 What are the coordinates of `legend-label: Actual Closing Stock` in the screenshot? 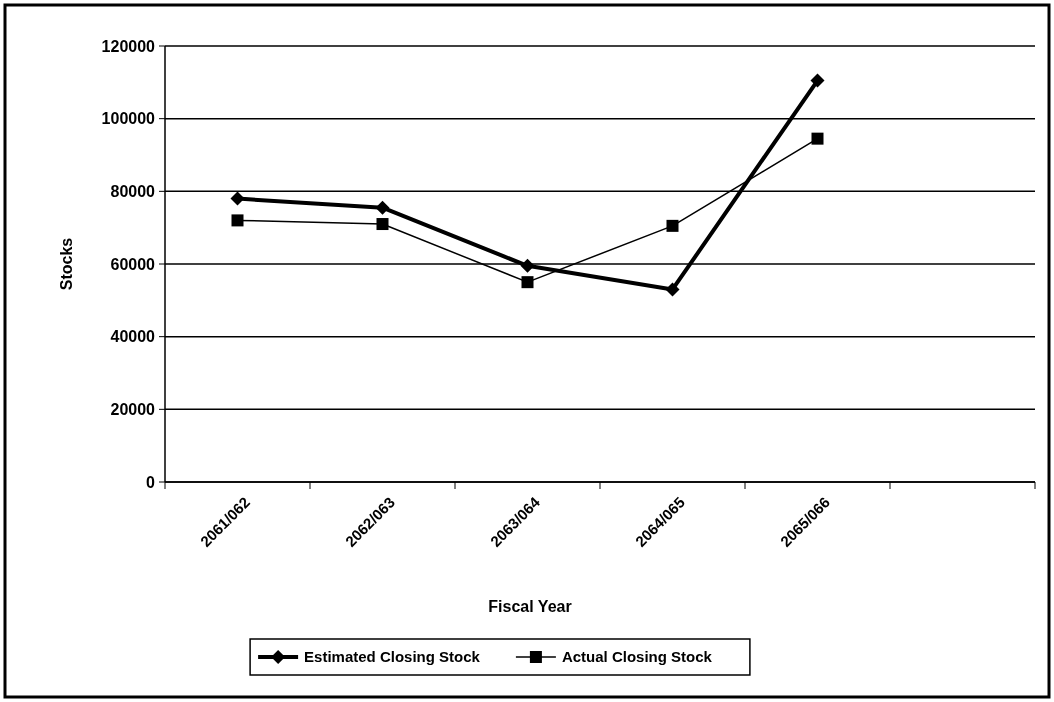 It's located at (637, 657).